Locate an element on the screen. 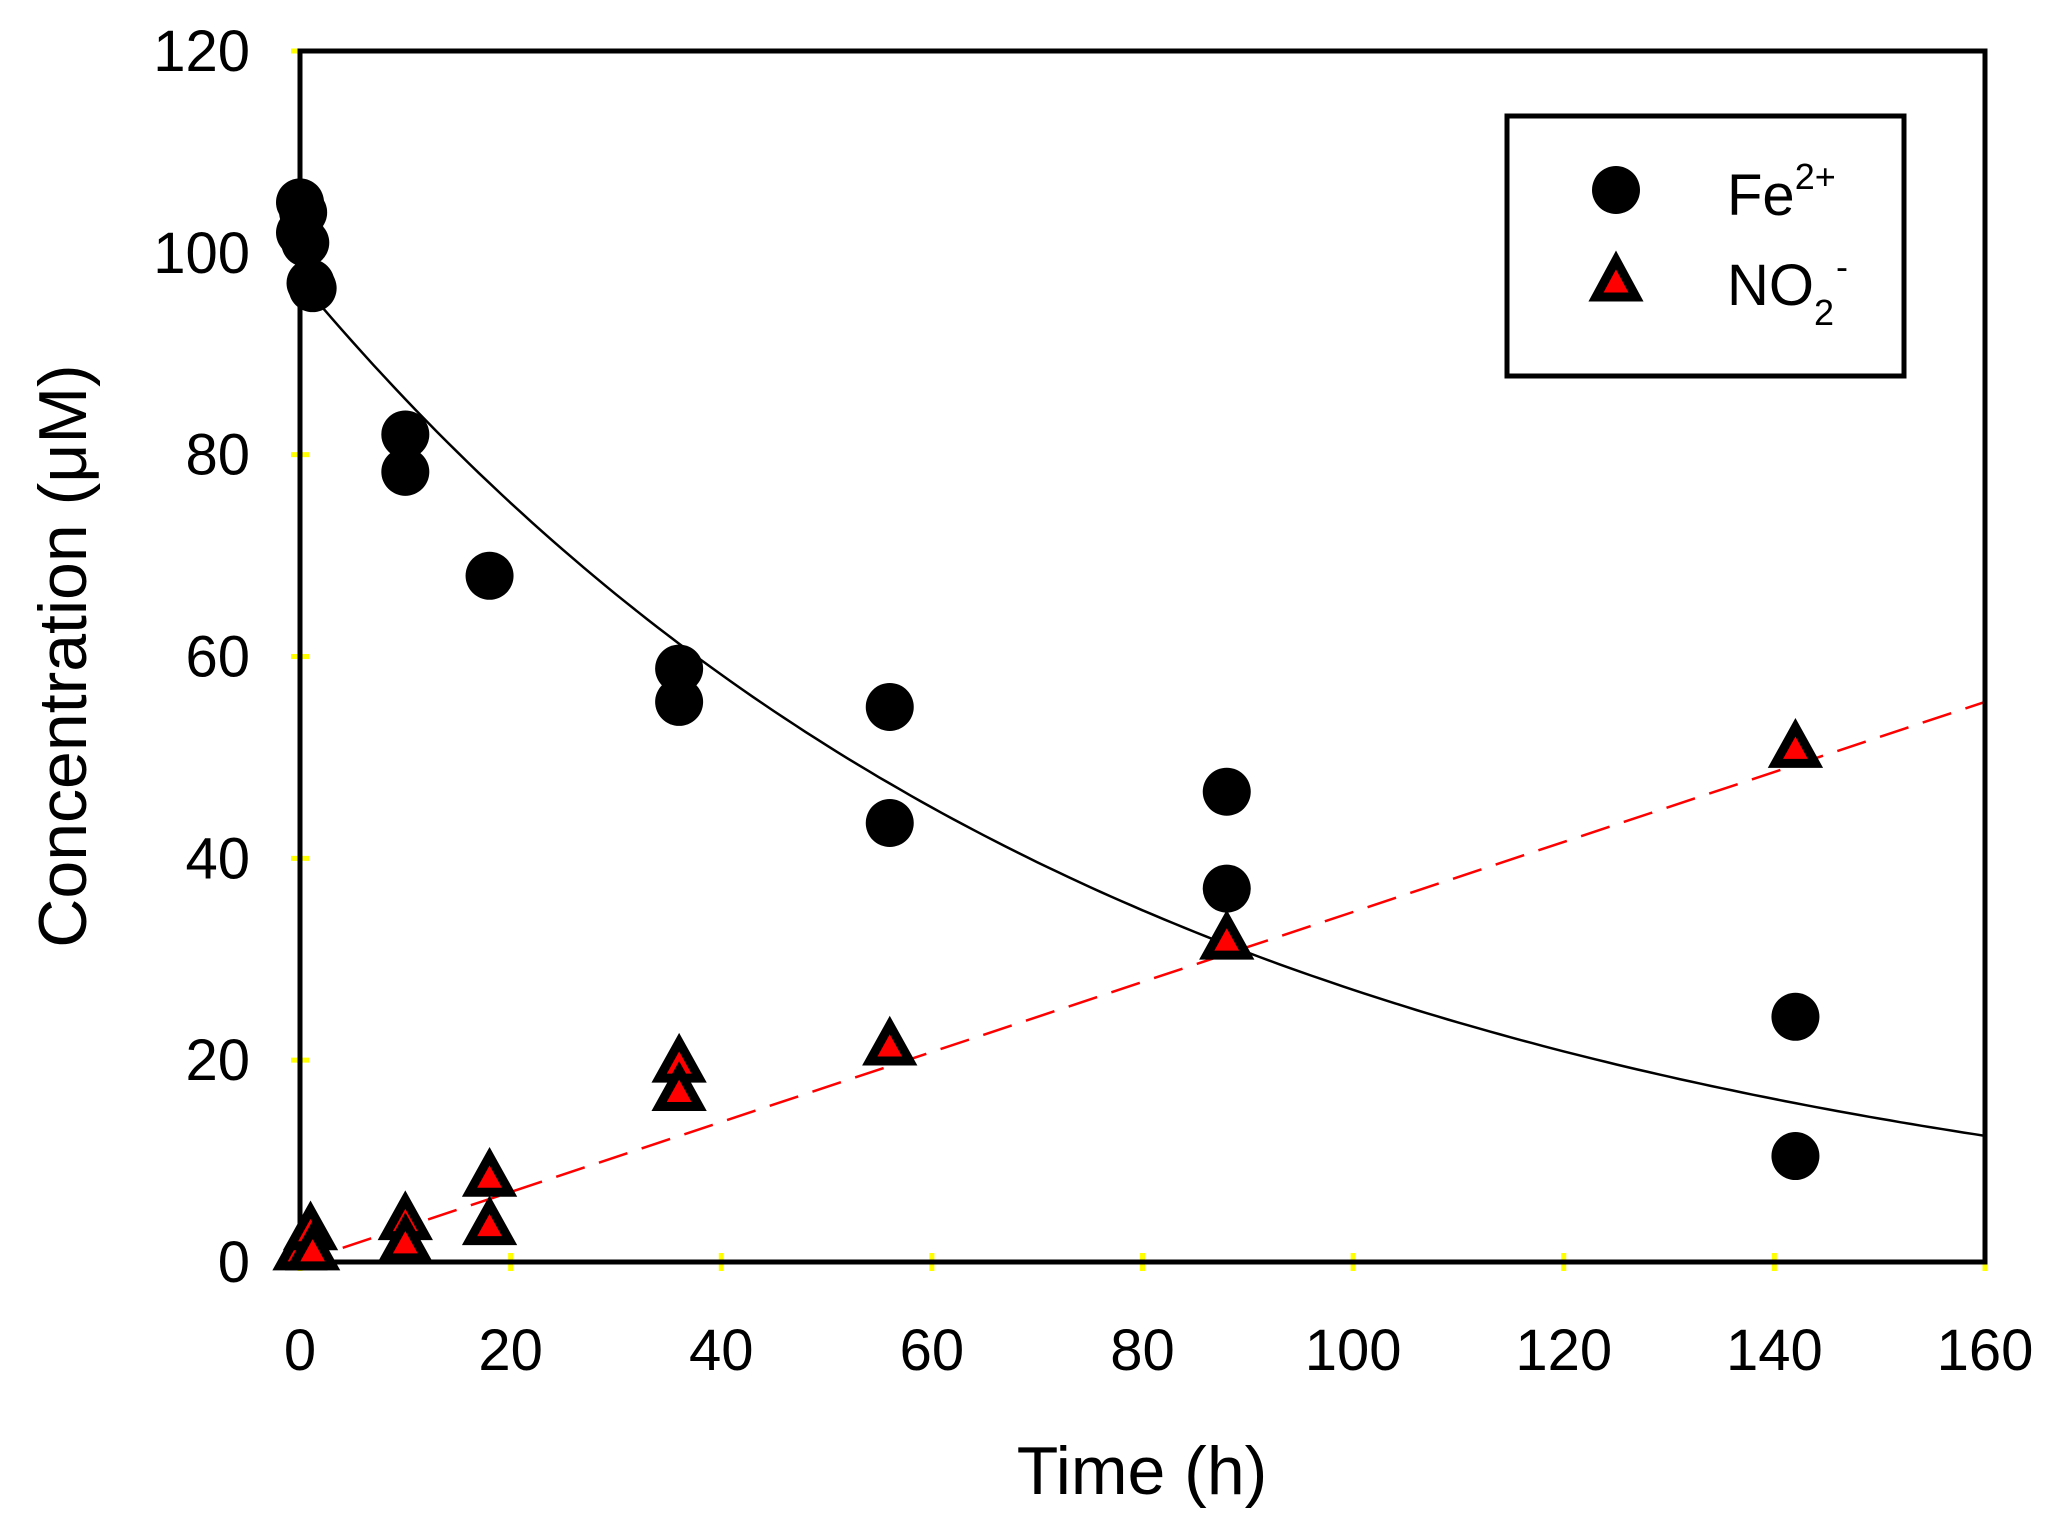  y-tick-label: 60 is located at coordinates (217, 657).